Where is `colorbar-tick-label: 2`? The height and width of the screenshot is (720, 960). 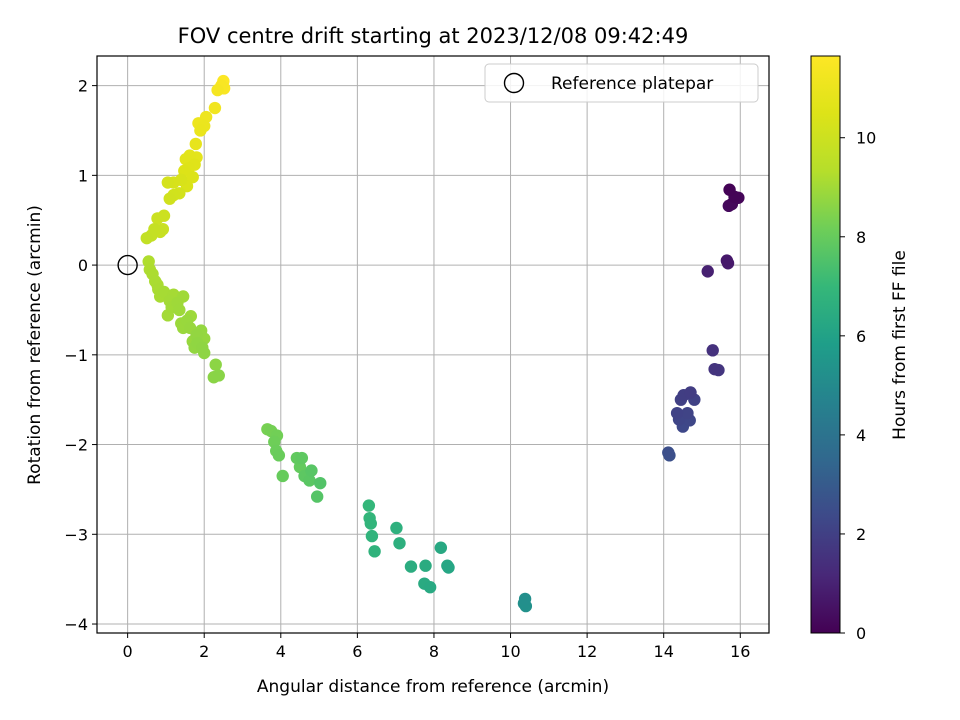 colorbar-tick-label: 2 is located at coordinates (861, 534).